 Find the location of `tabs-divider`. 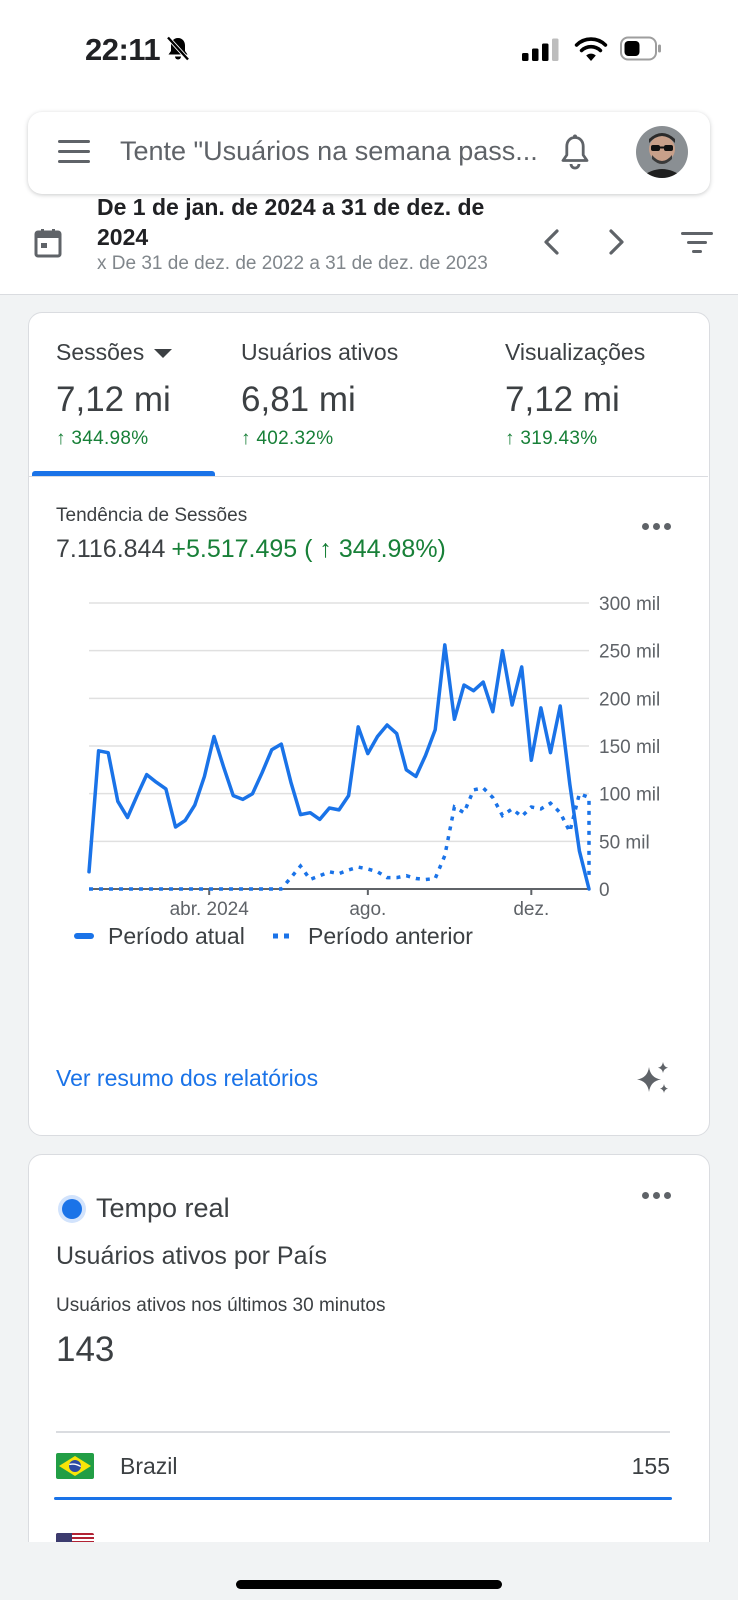

tabs-divider is located at coordinates (368, 476).